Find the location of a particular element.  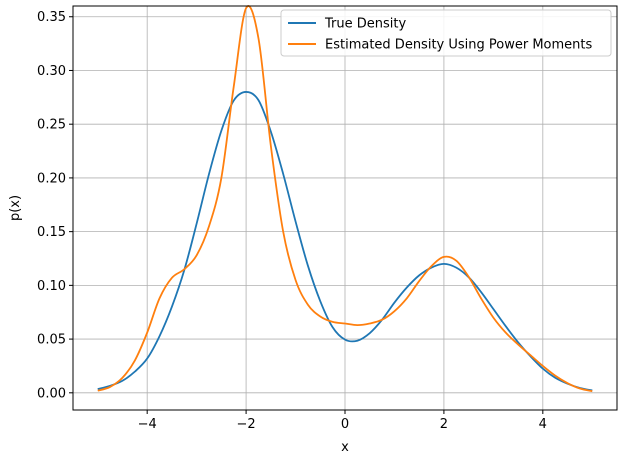

x-axis-label: x is located at coordinates (345, 447).